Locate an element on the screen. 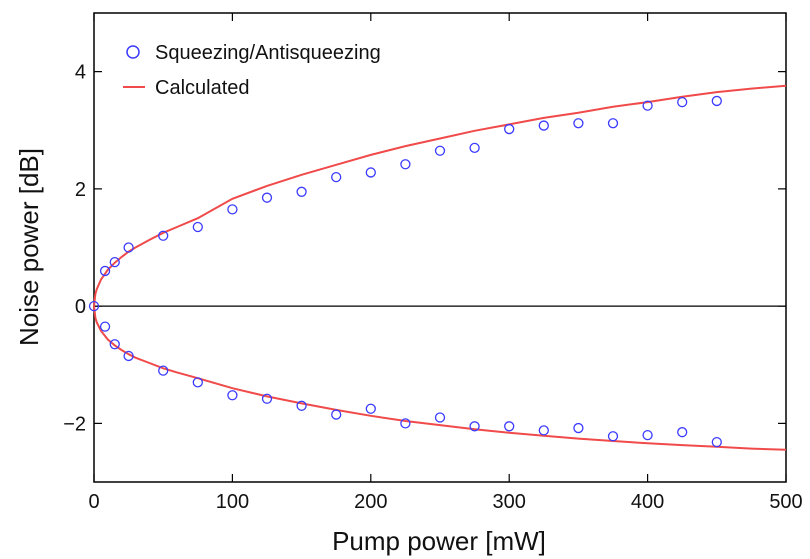 Image resolution: width=810 pixels, height=559 pixels. x-tick-label: 0 is located at coordinates (93, 502).